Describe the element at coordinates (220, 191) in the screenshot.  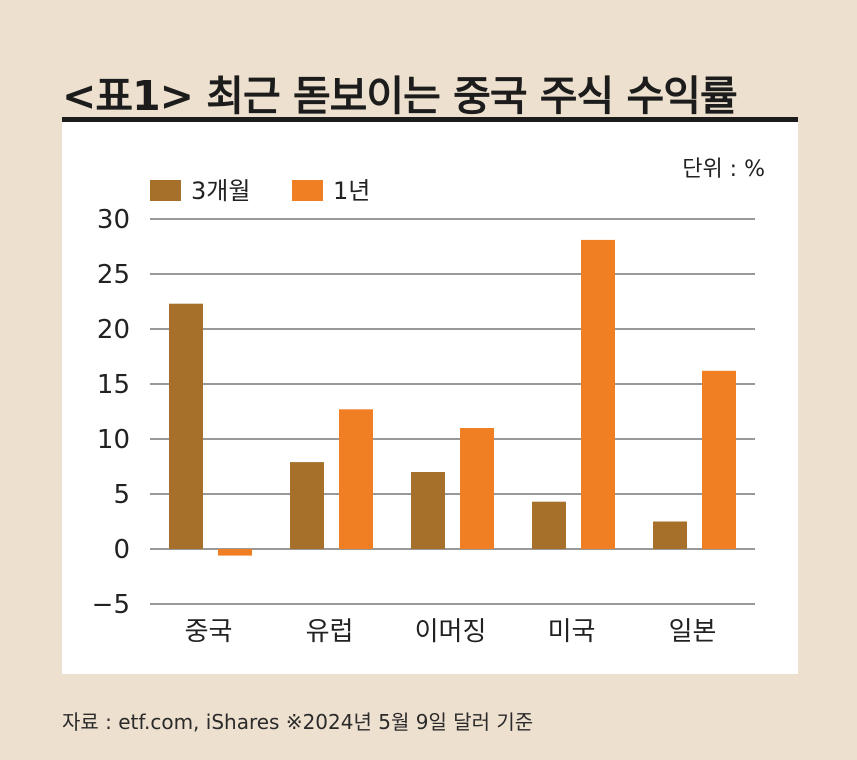
I see `legend-label: 3개월` at that location.